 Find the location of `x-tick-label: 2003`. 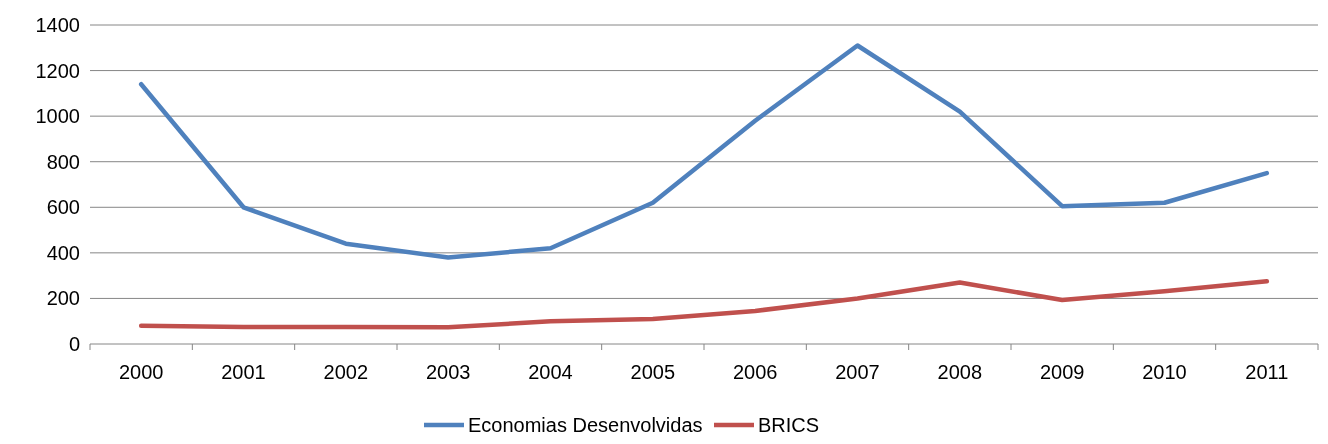

x-tick-label: 2003 is located at coordinates (448, 372).